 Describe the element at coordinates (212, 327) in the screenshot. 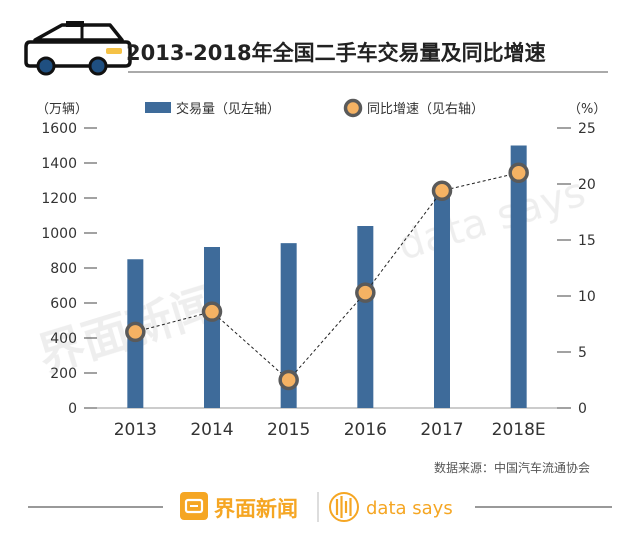

I see `bar-2014` at that location.